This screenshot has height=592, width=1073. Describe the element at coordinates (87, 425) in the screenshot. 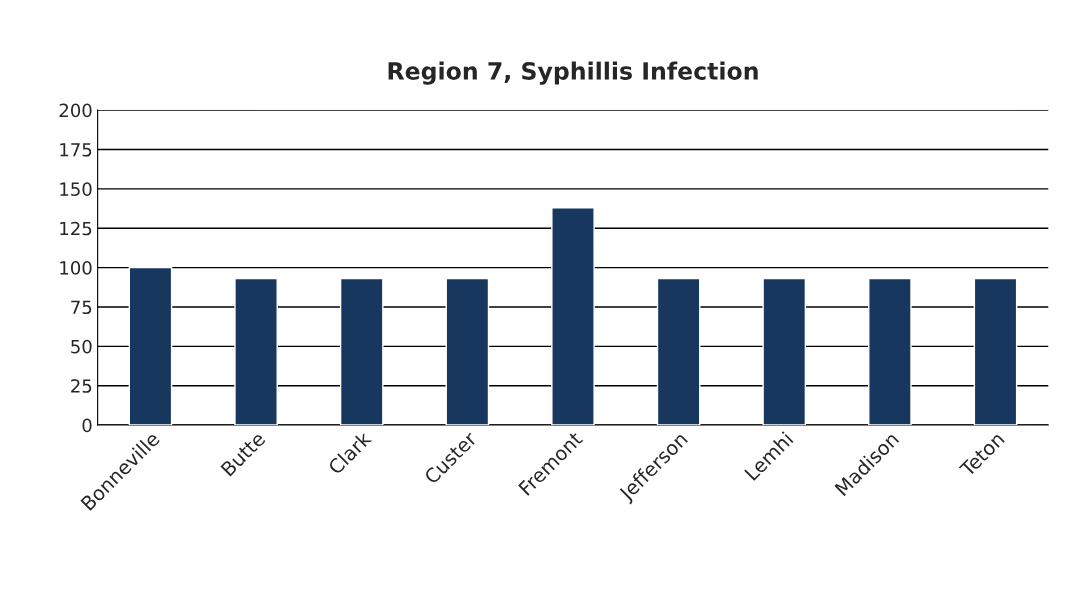

I see `y-tick-label: 0` at that location.